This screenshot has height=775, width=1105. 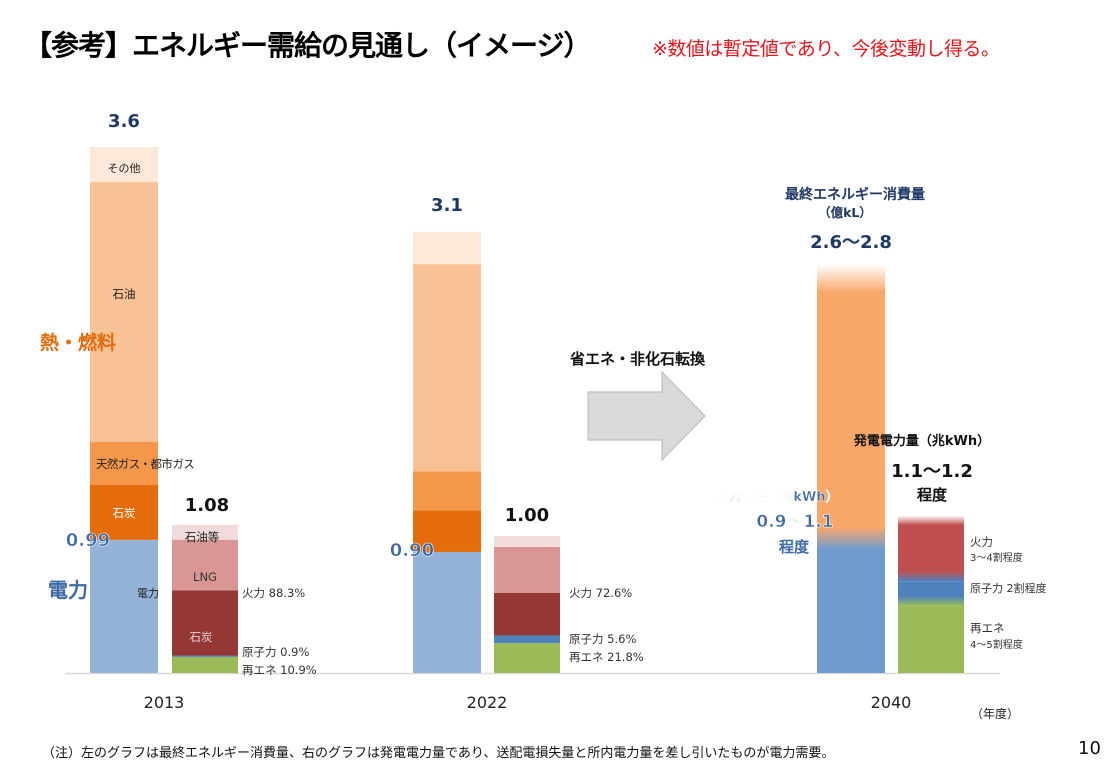 What do you see at coordinates (794, 547) in the screenshot?
I see `projection-demand-suffix: 程度` at bounding box center [794, 547].